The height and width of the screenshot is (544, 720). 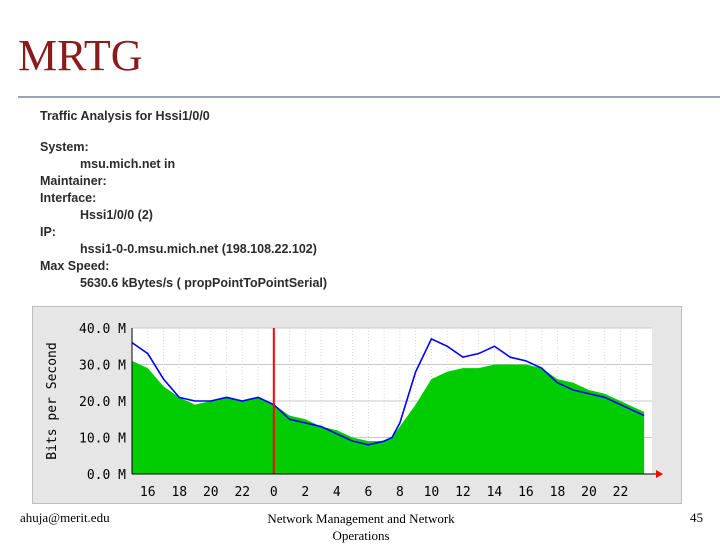 I want to click on system-label: System:, so click(x=64, y=147).